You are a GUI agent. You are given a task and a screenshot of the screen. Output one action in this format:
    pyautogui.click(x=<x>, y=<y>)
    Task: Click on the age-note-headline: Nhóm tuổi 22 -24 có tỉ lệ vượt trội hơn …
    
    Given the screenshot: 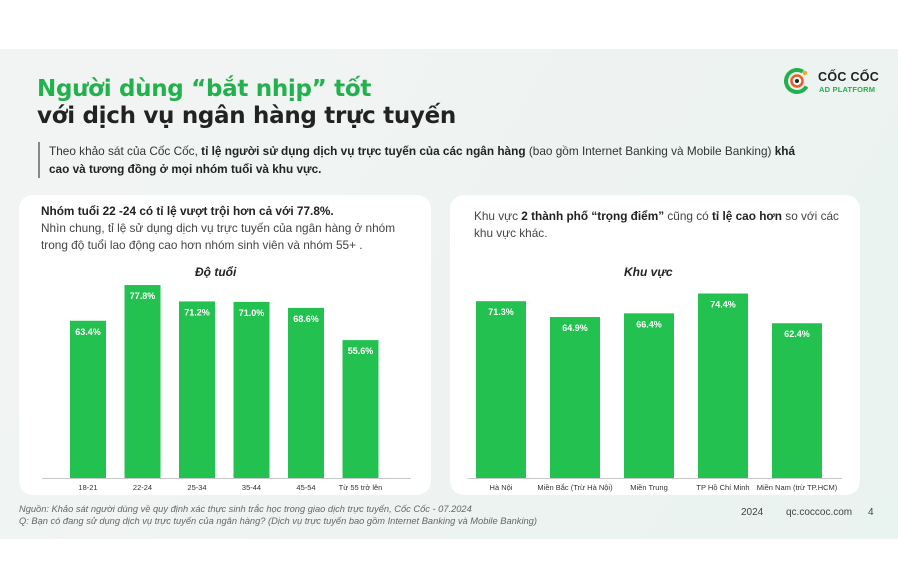 What is the action you would take?
    pyautogui.click(x=187, y=211)
    